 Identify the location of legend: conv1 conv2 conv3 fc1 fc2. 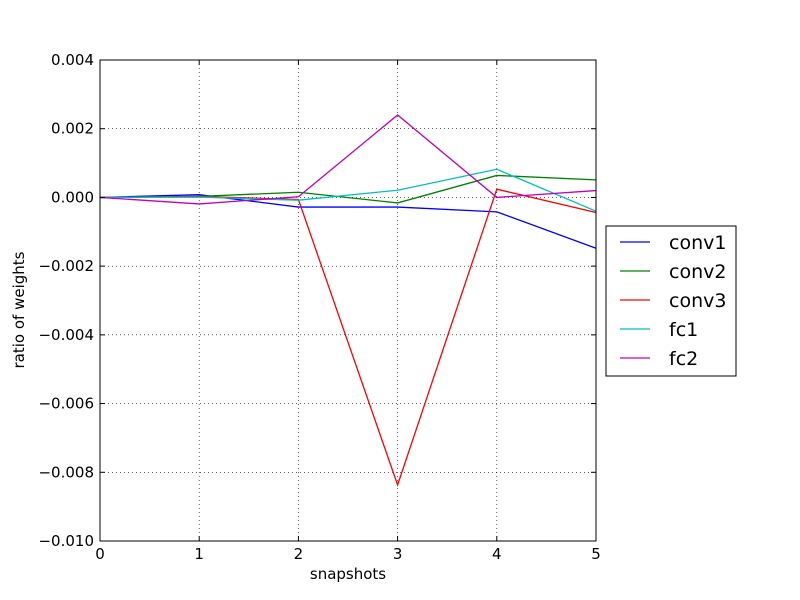
(671, 301).